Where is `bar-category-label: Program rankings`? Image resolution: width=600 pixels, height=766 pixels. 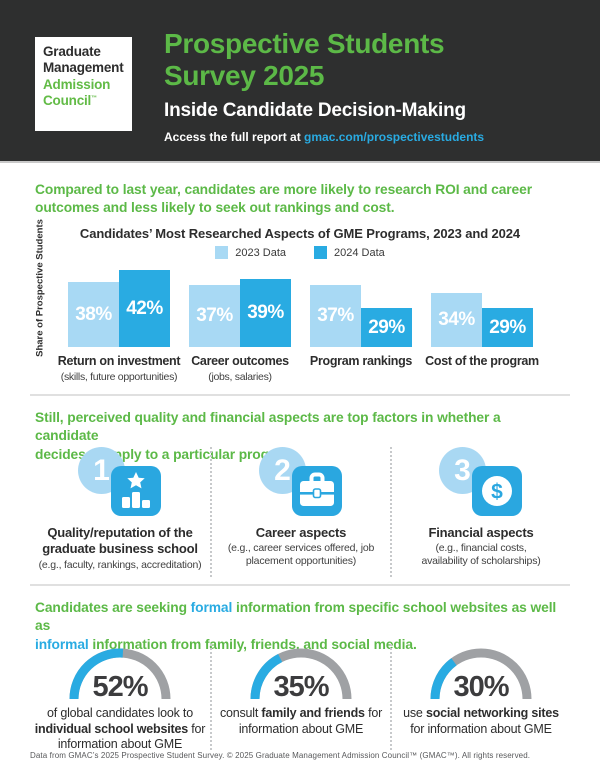
bar-category-label: Program rankings is located at coordinates (361, 361).